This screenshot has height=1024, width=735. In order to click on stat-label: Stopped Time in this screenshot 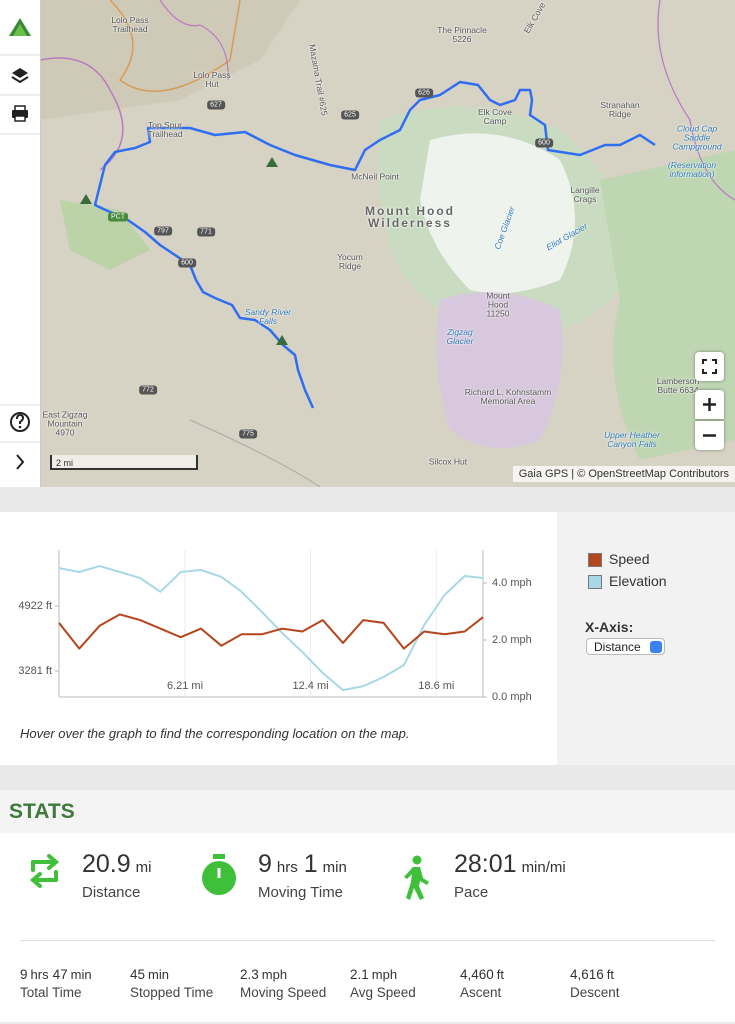, I will do `click(172, 992)`.